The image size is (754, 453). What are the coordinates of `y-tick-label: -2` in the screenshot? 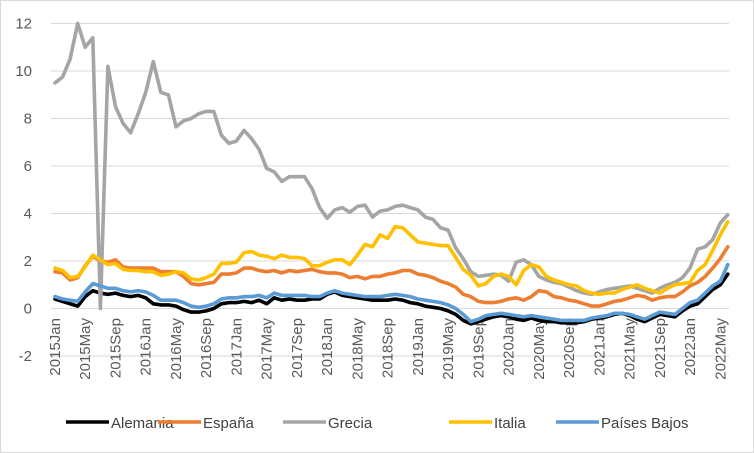 It's located at (25, 356).